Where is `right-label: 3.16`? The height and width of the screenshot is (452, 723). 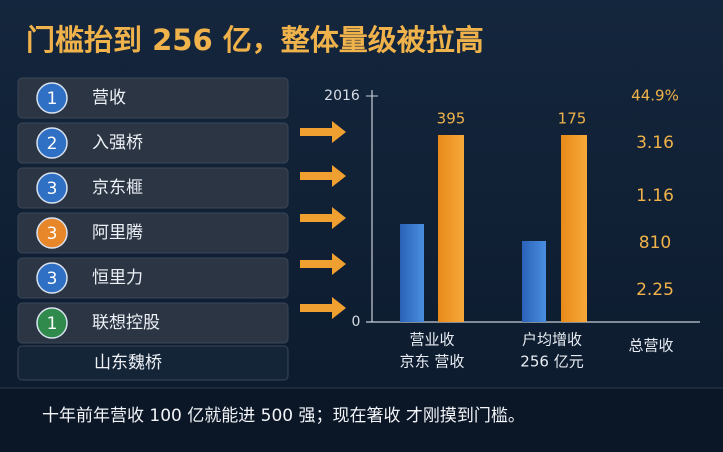 right-label: 3.16 is located at coordinates (655, 143).